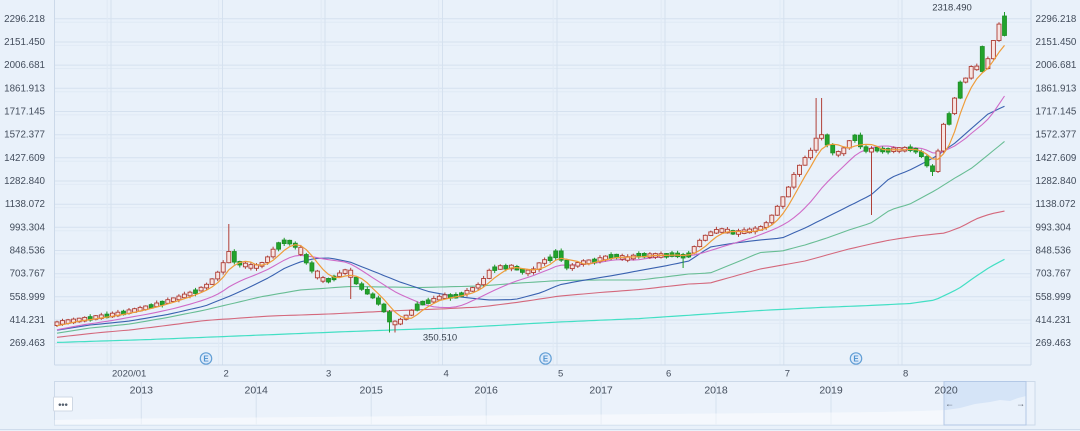 The width and height of the screenshot is (1080, 431). What do you see at coordinates (601, 391) in the screenshot?
I see `svg-text: 2017` at bounding box center [601, 391].